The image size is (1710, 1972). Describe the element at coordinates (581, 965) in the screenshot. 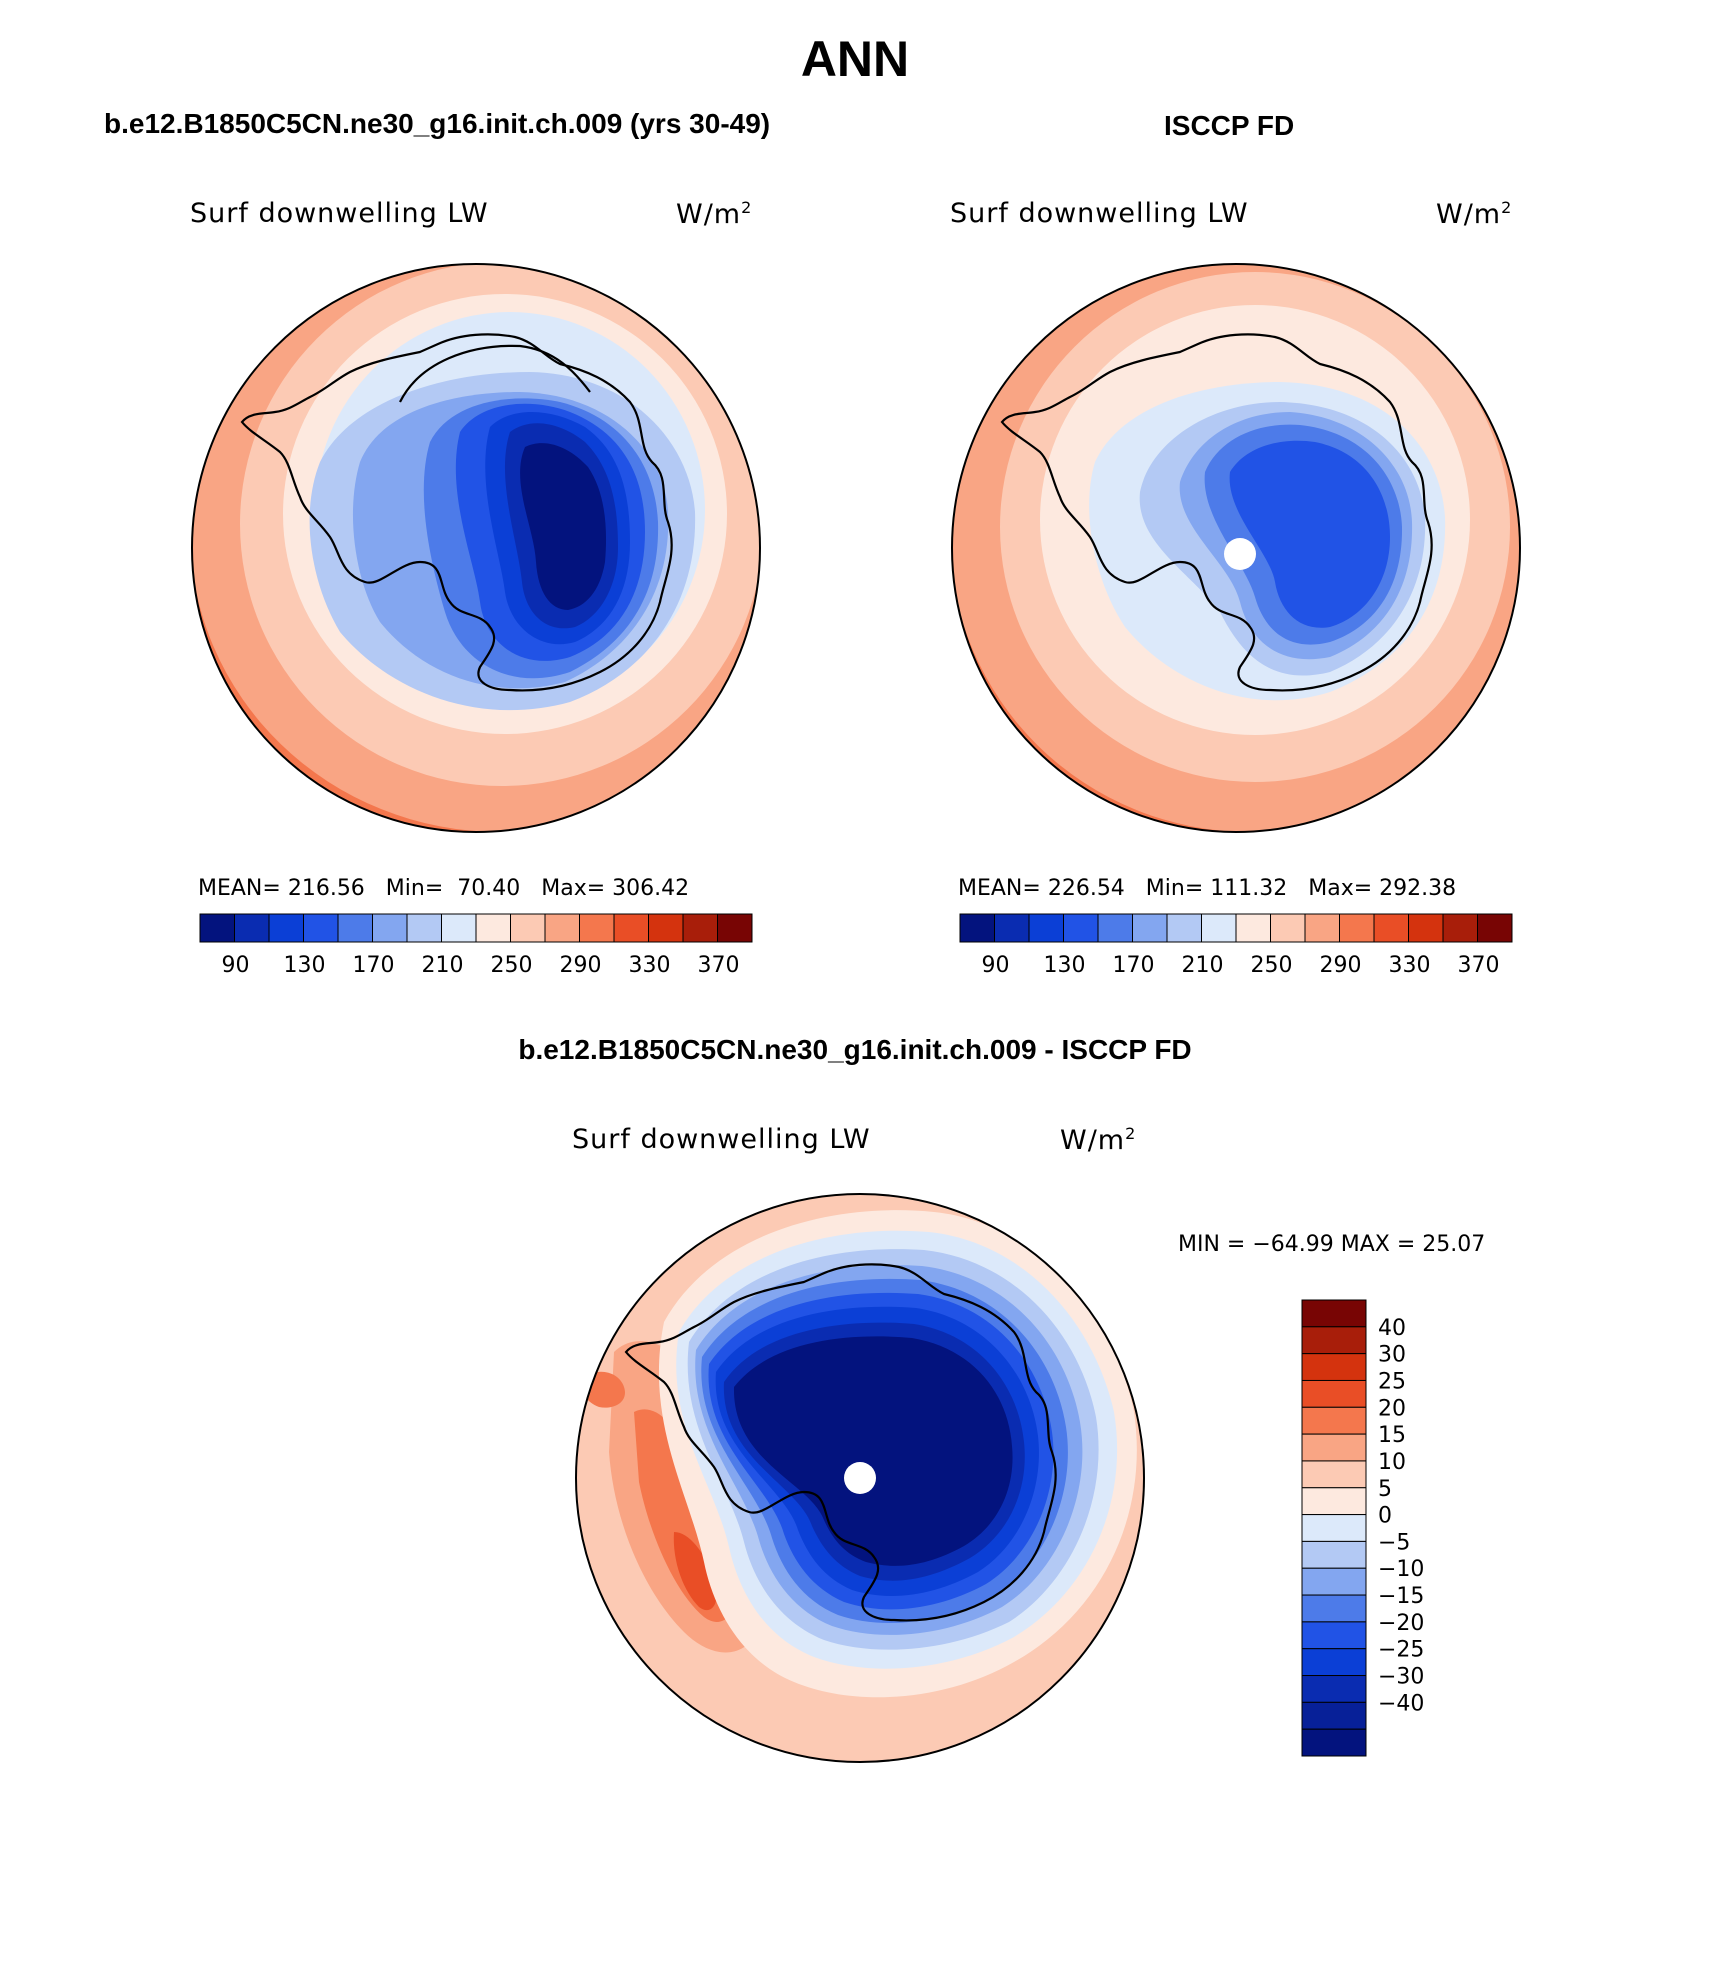

I see `panel1-colorbar-tick-label: 290` at that location.